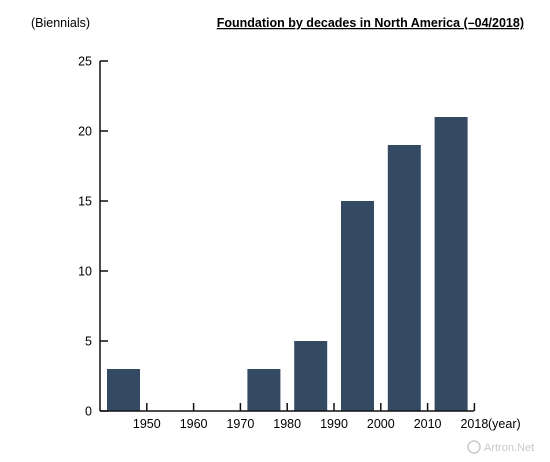 This screenshot has height=462, width=550. I want to click on y-tick-label: 15, so click(85, 202).